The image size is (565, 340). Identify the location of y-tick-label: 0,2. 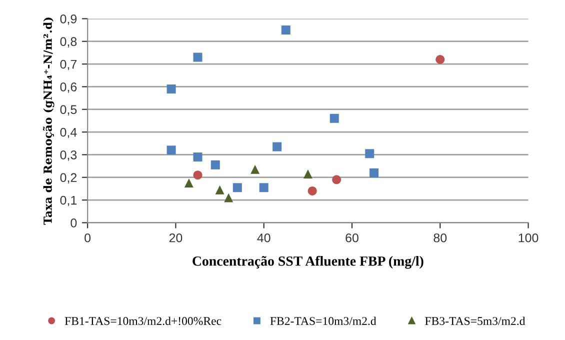
(68, 178).